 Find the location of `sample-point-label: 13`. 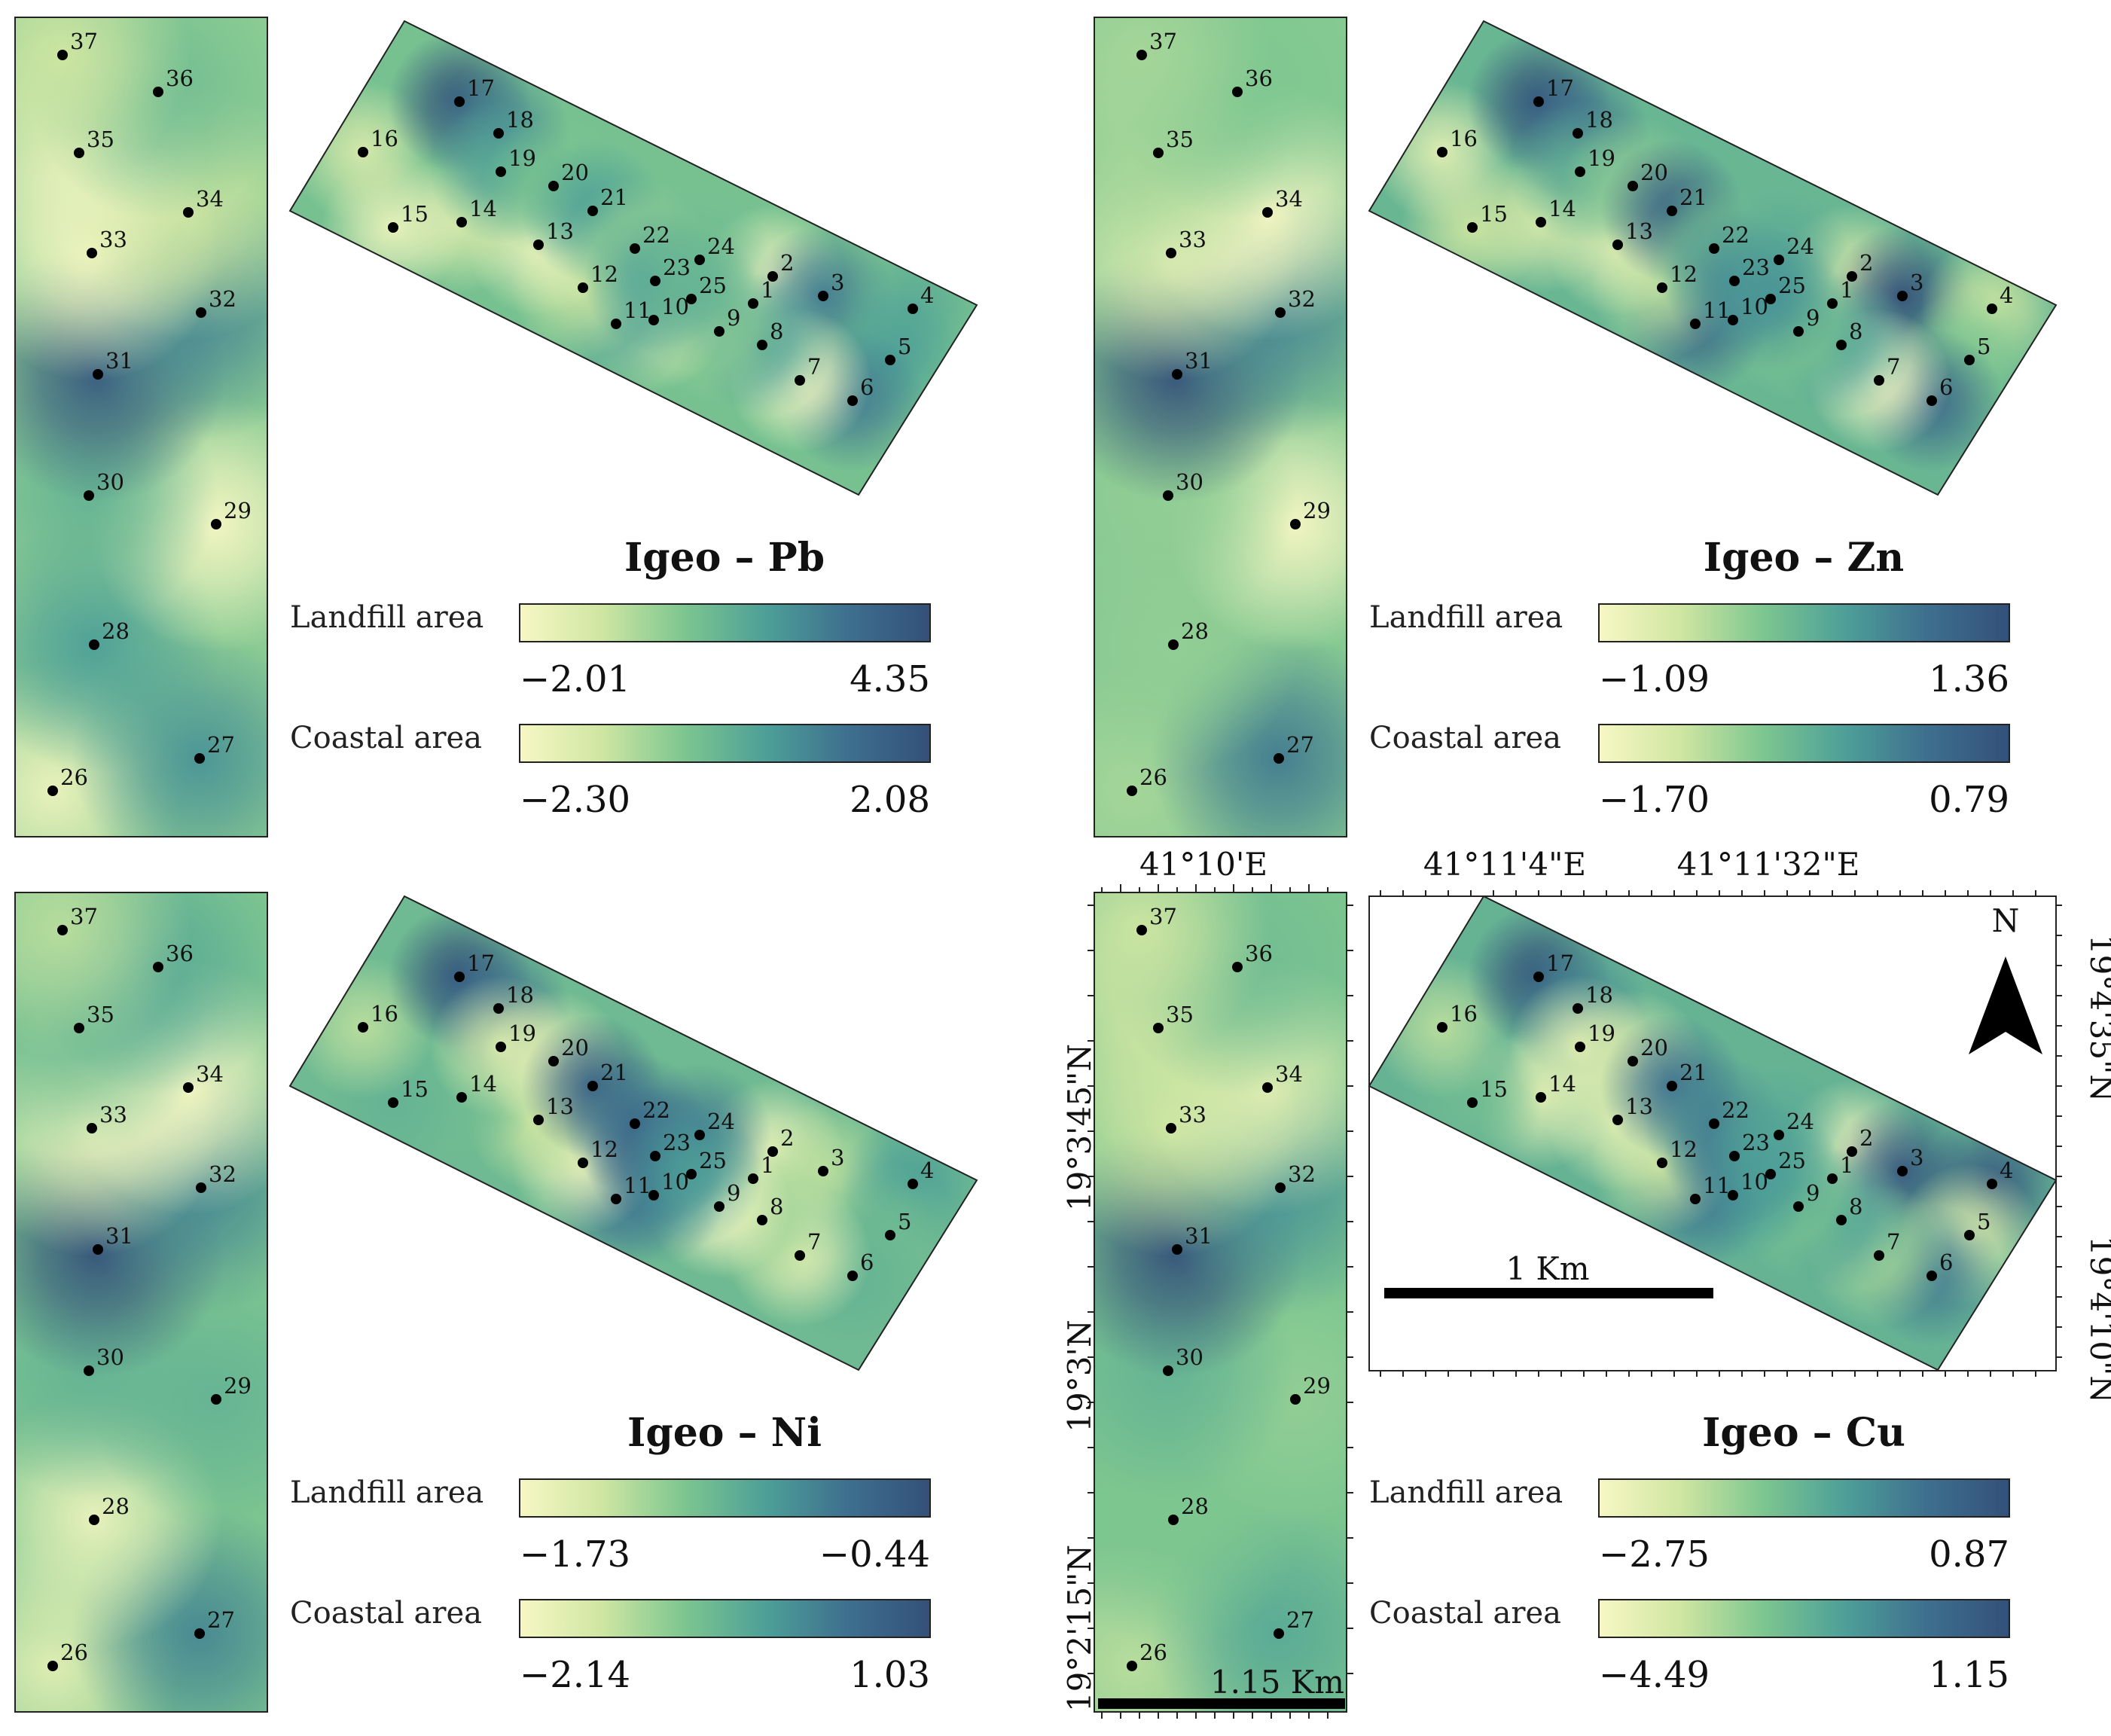

sample-point-label: 13 is located at coordinates (1639, 1106).